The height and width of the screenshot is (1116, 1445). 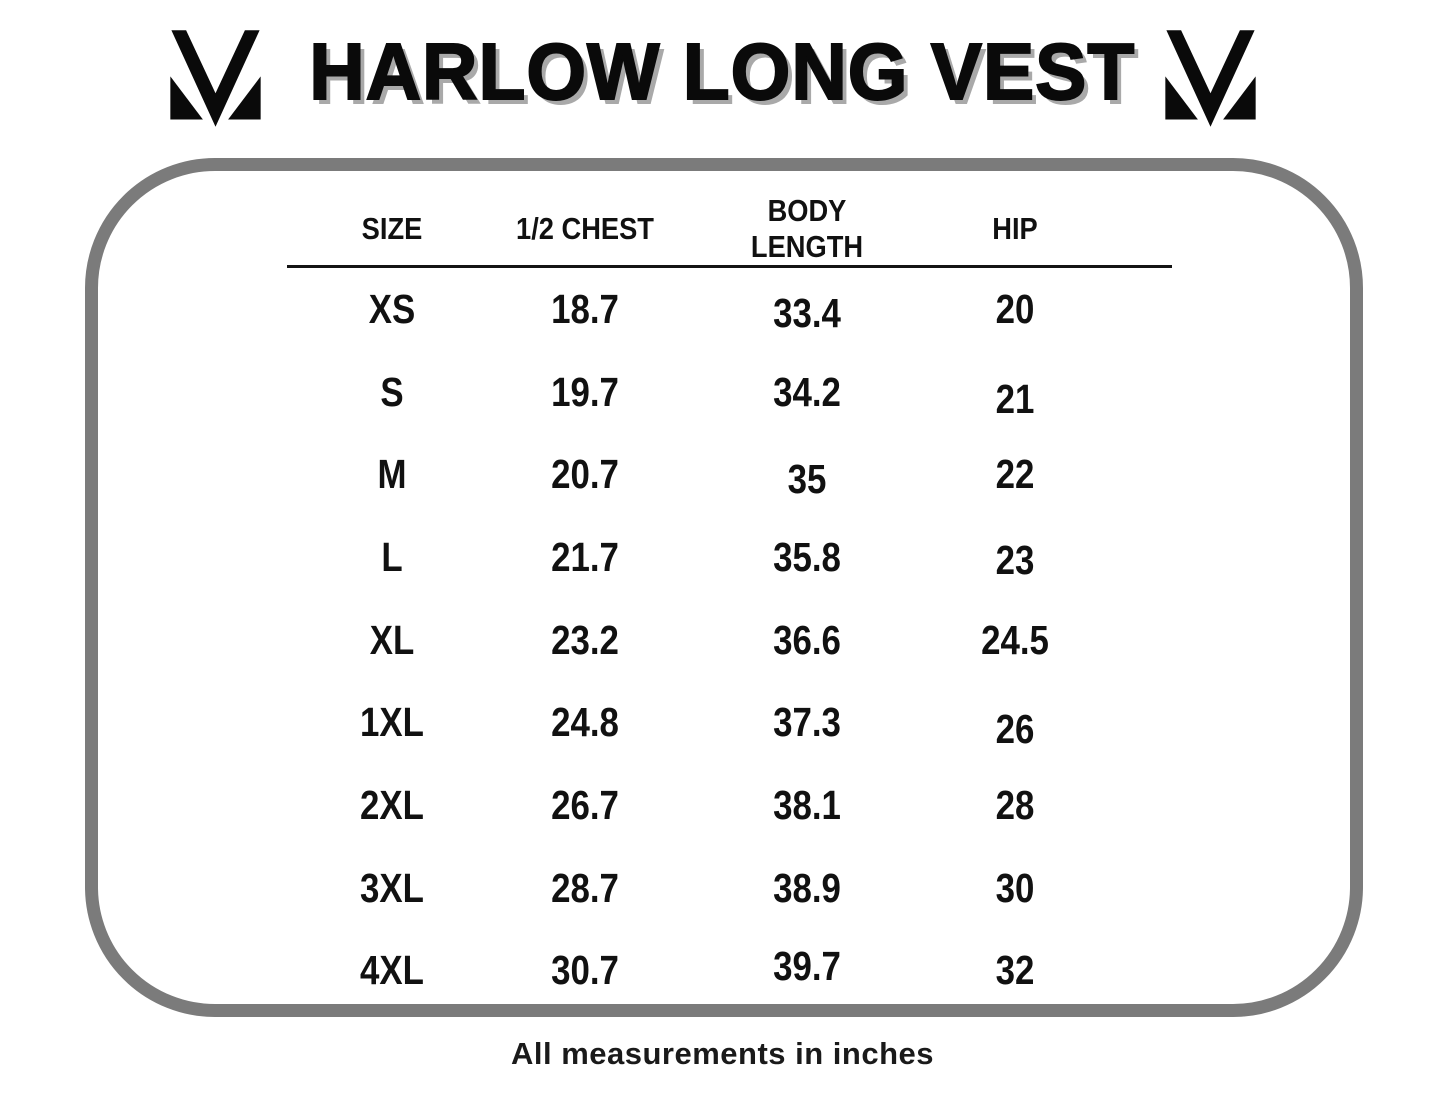 What do you see at coordinates (1015, 639) in the screenshot?
I see `cell-hip: 24.5` at bounding box center [1015, 639].